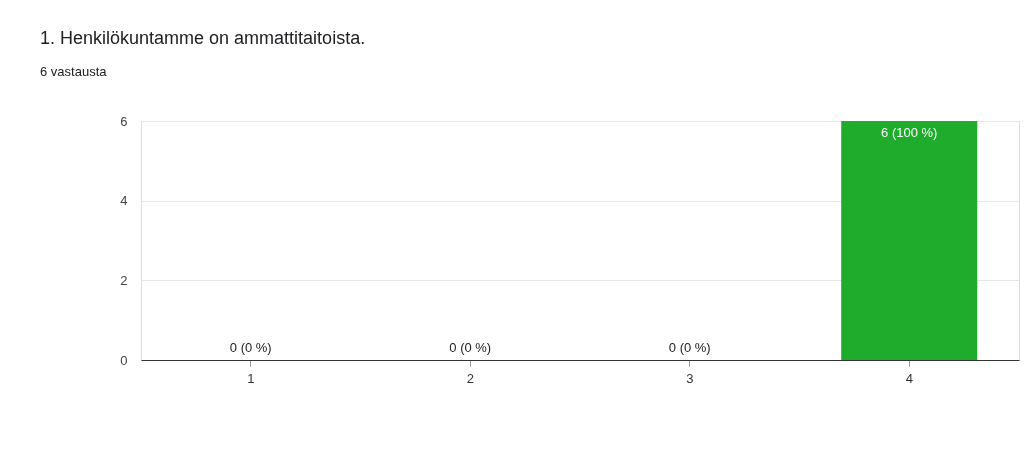 The height and width of the screenshot is (470, 1031). Describe the element at coordinates (909, 132) in the screenshot. I see `data-label: 6 (100 %)` at that location.